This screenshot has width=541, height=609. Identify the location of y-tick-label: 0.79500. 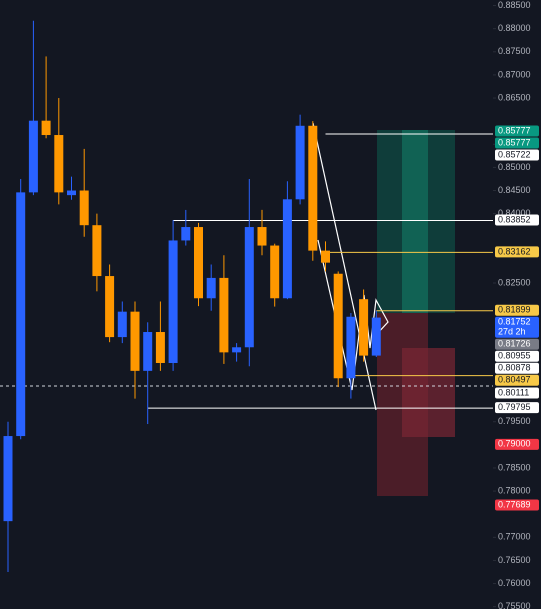
(514, 421).